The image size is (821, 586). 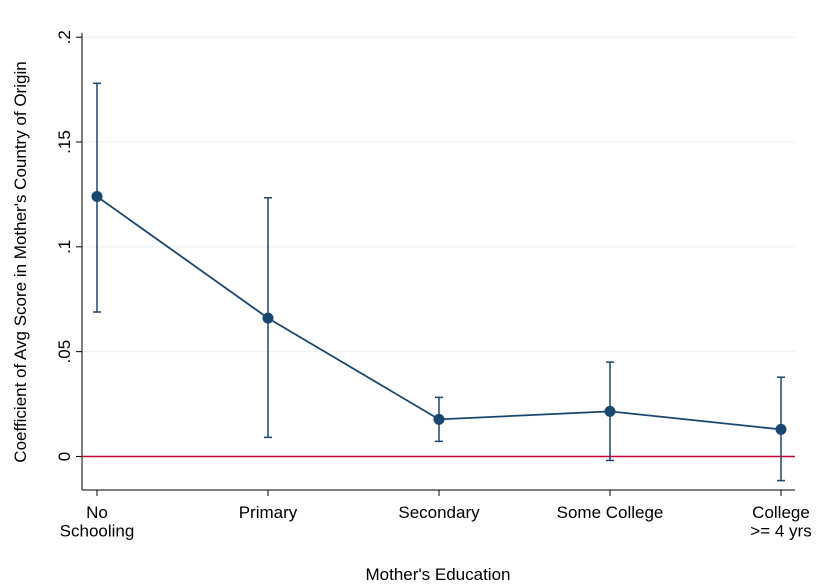 What do you see at coordinates (439, 512) in the screenshot?
I see `x-tick-label: Secondary` at bounding box center [439, 512].